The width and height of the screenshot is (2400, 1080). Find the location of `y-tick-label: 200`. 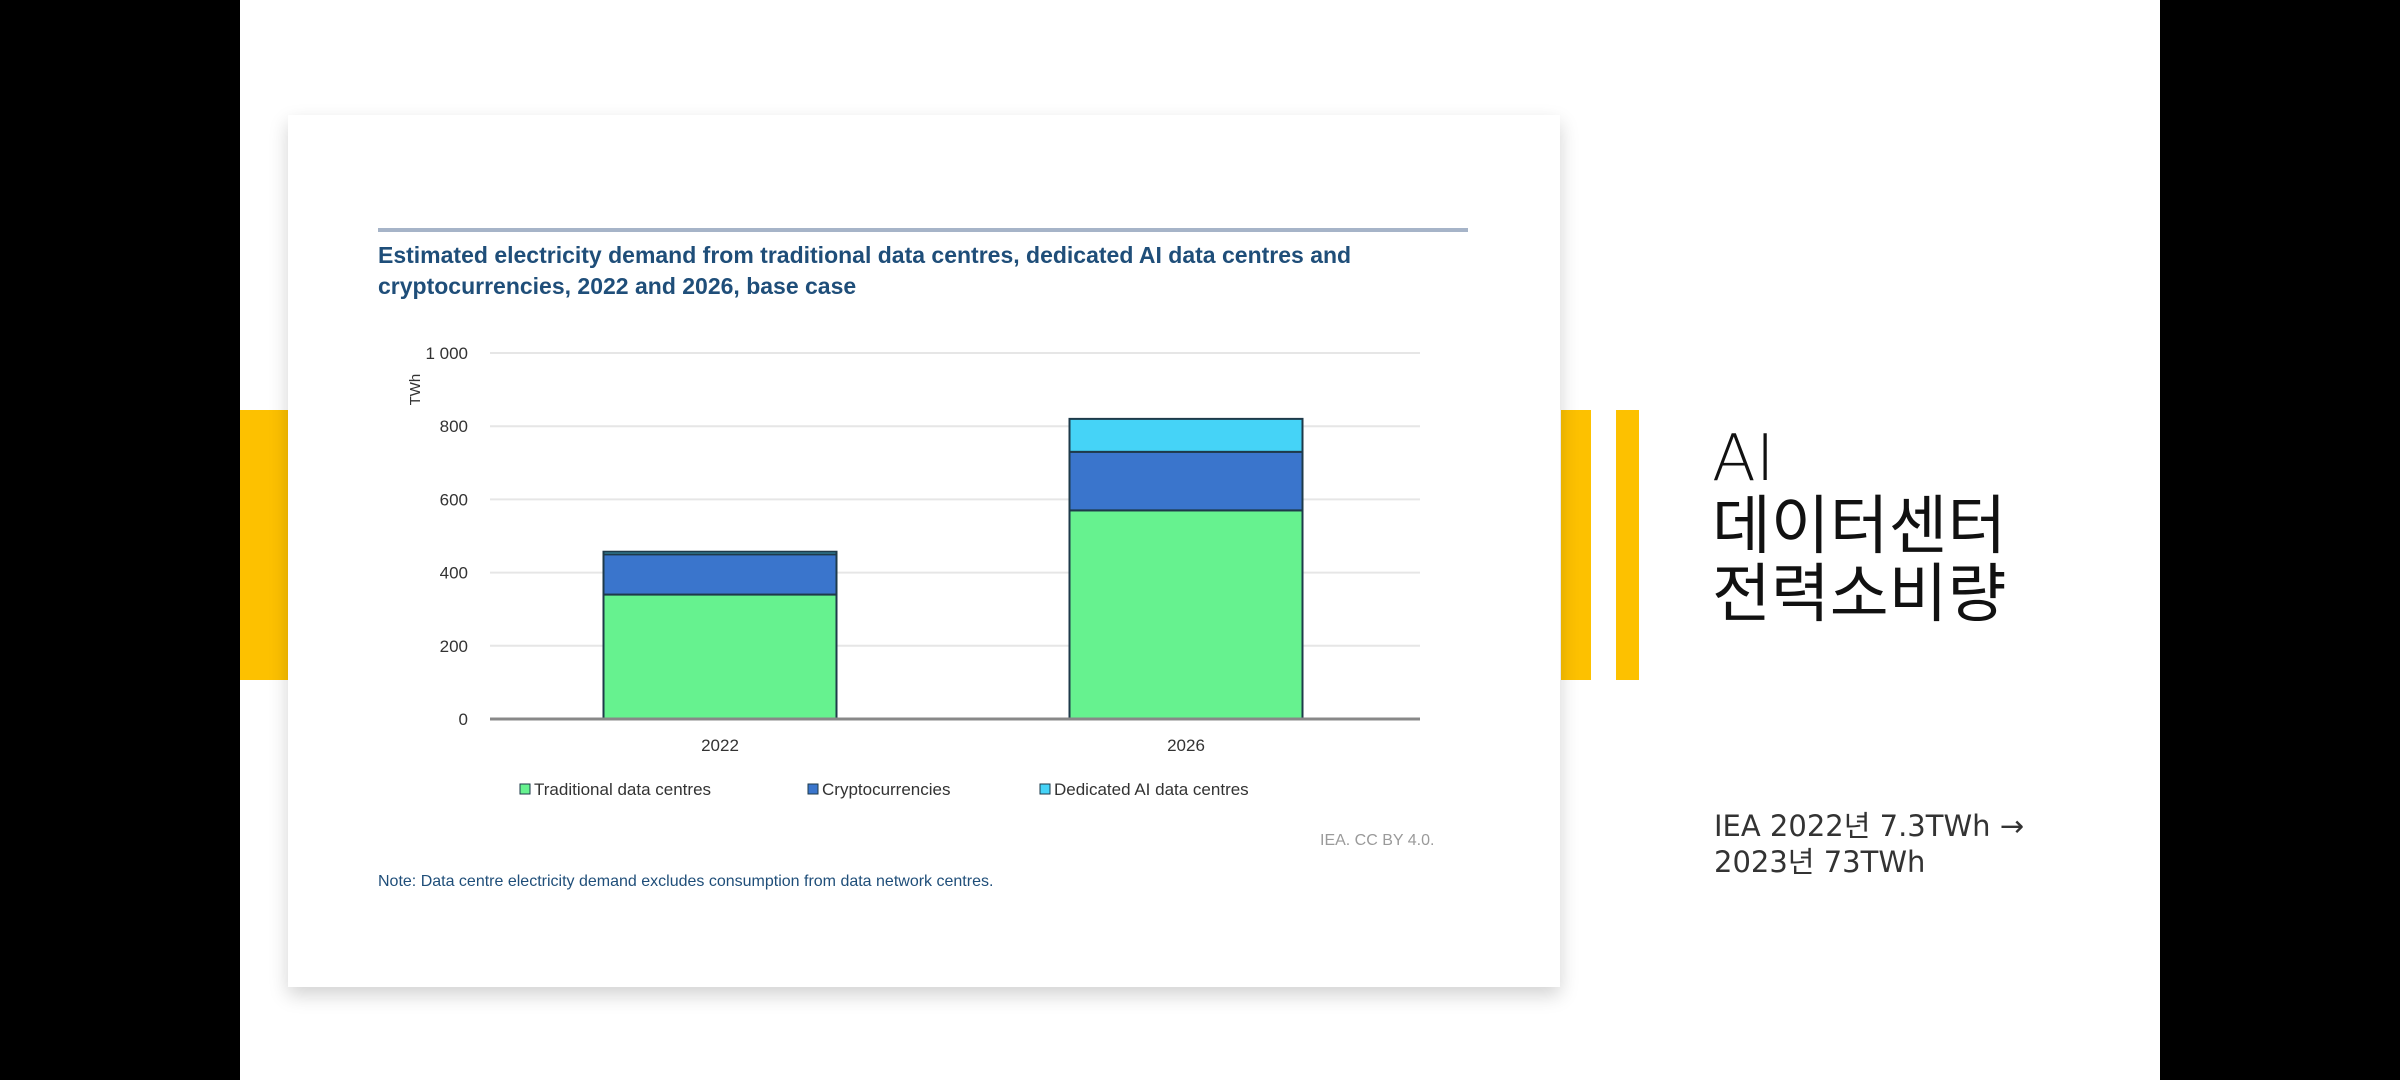

y-tick-label: 200 is located at coordinates (454, 646).